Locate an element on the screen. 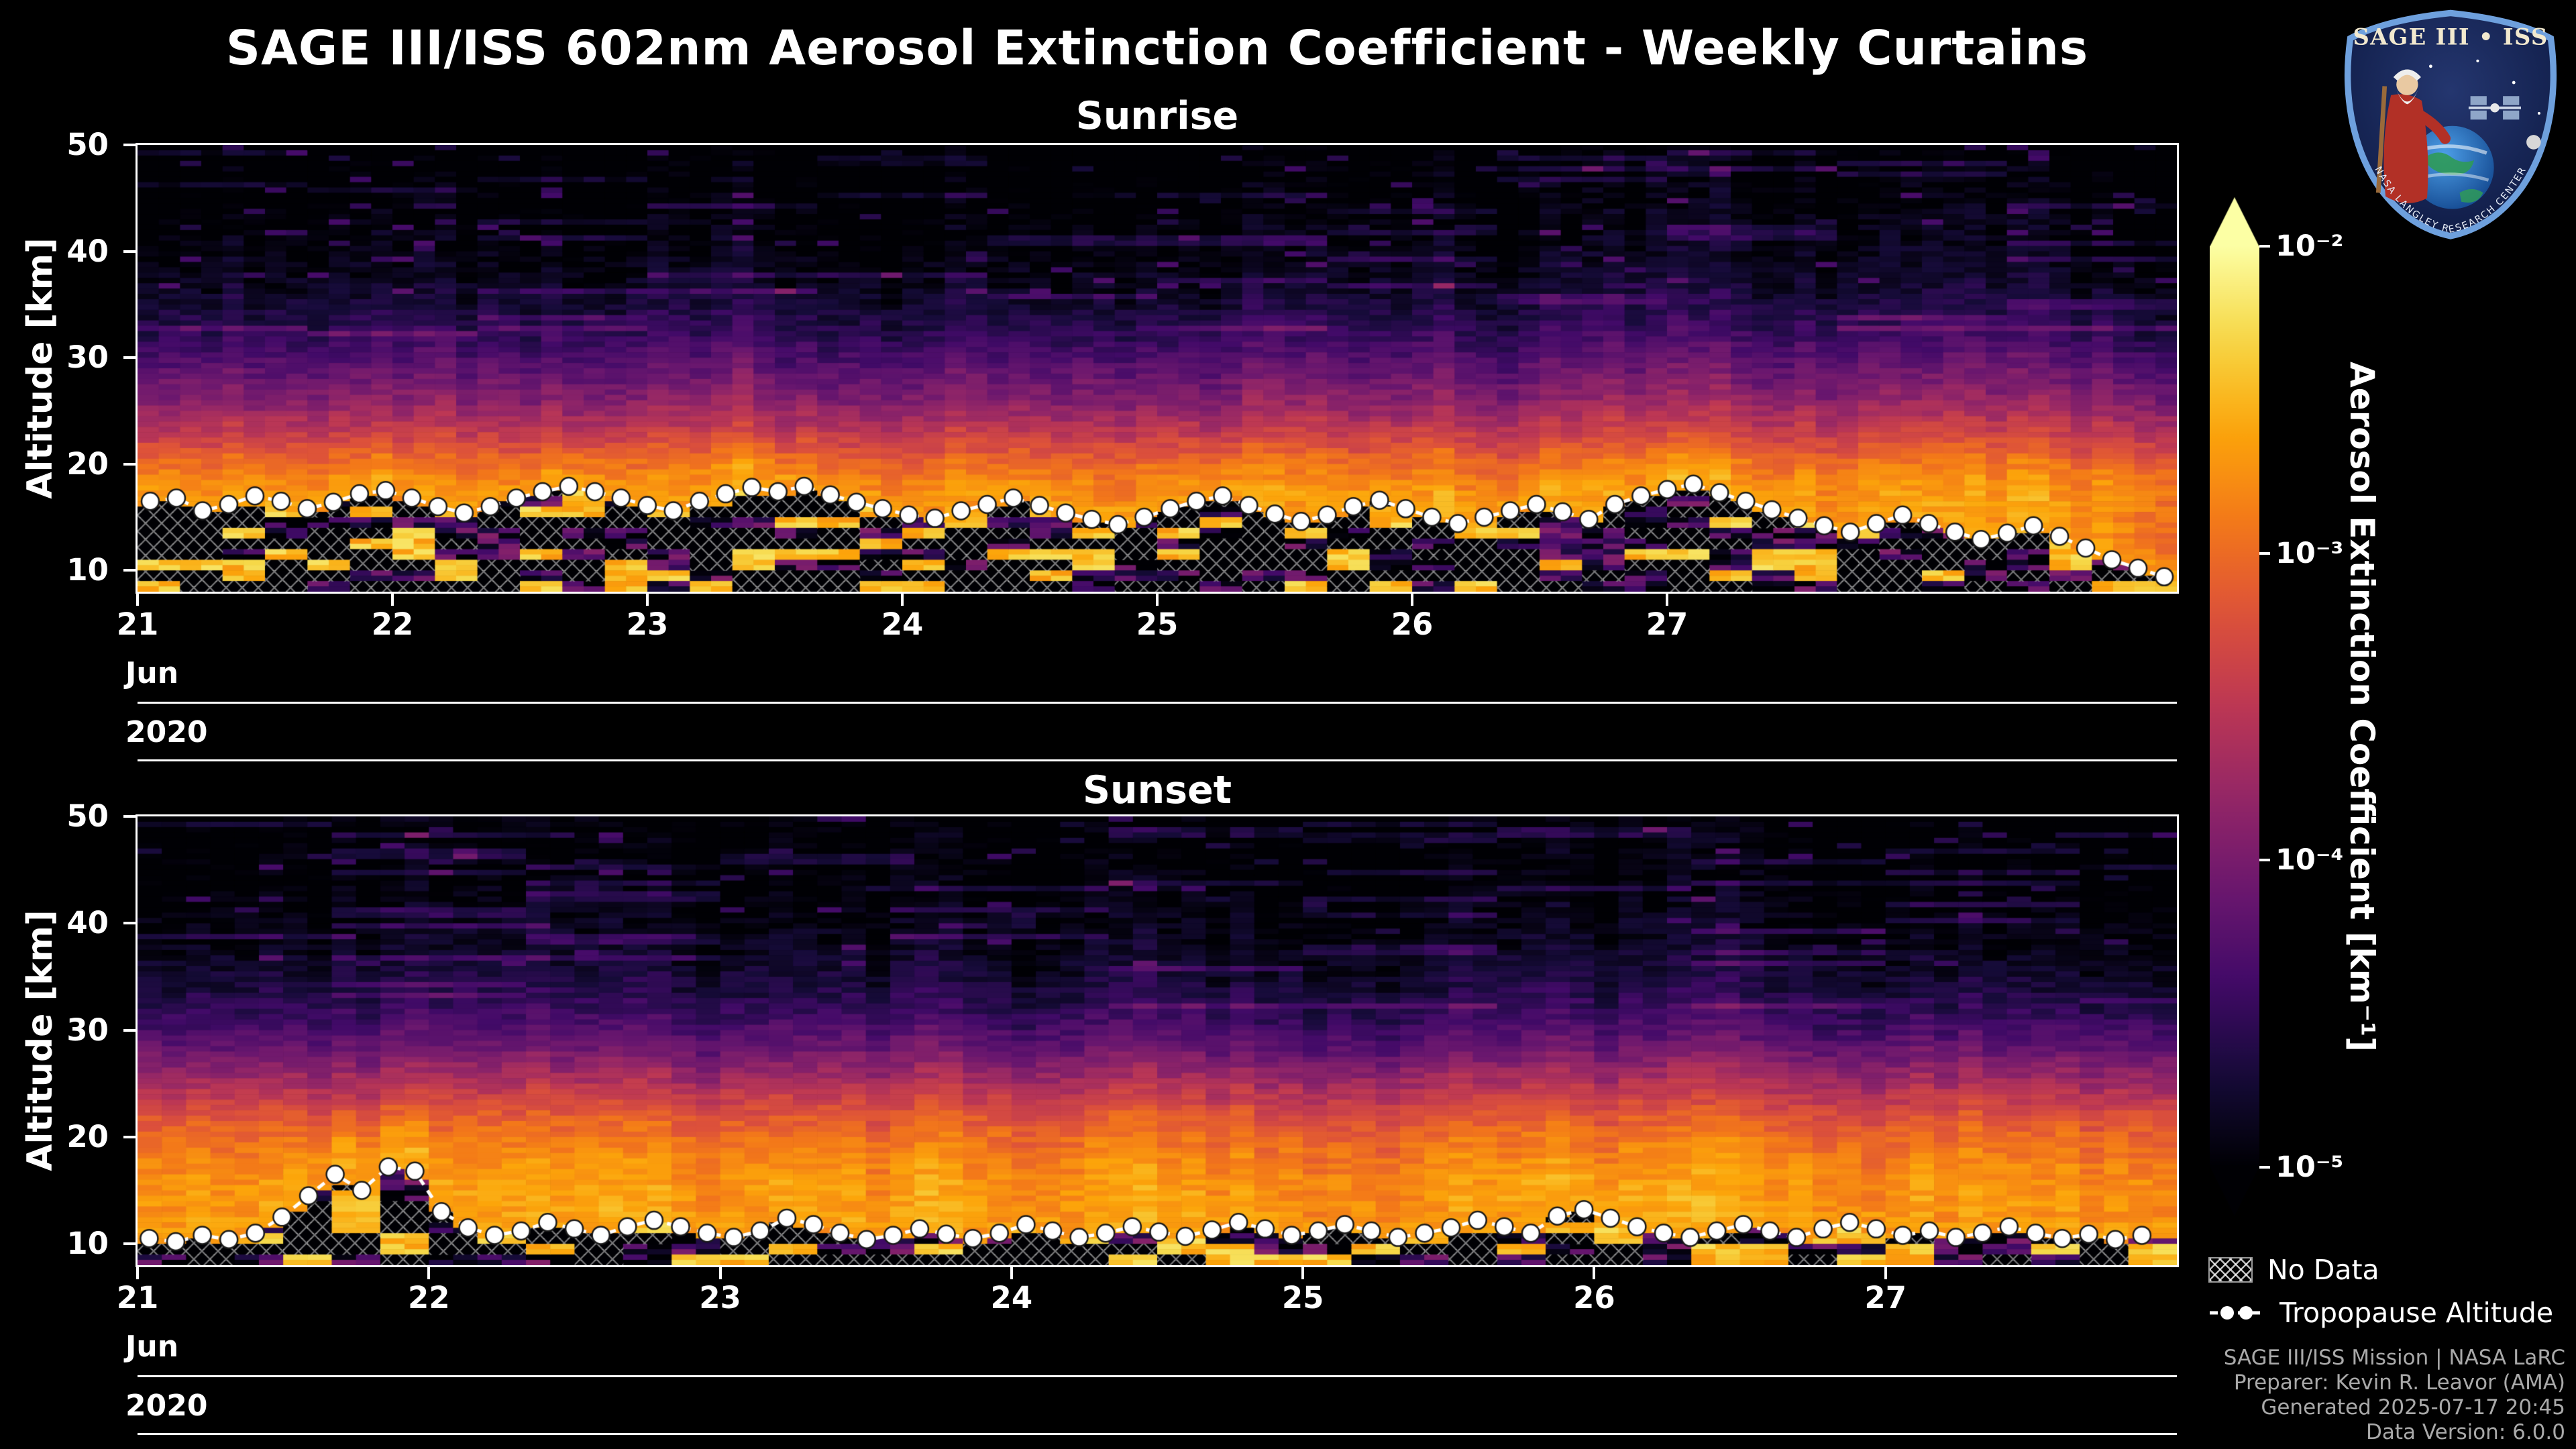 The width and height of the screenshot is (2576, 1449). footer-generated: Generated 2025-07-17 20:45 is located at coordinates (2413, 1407).